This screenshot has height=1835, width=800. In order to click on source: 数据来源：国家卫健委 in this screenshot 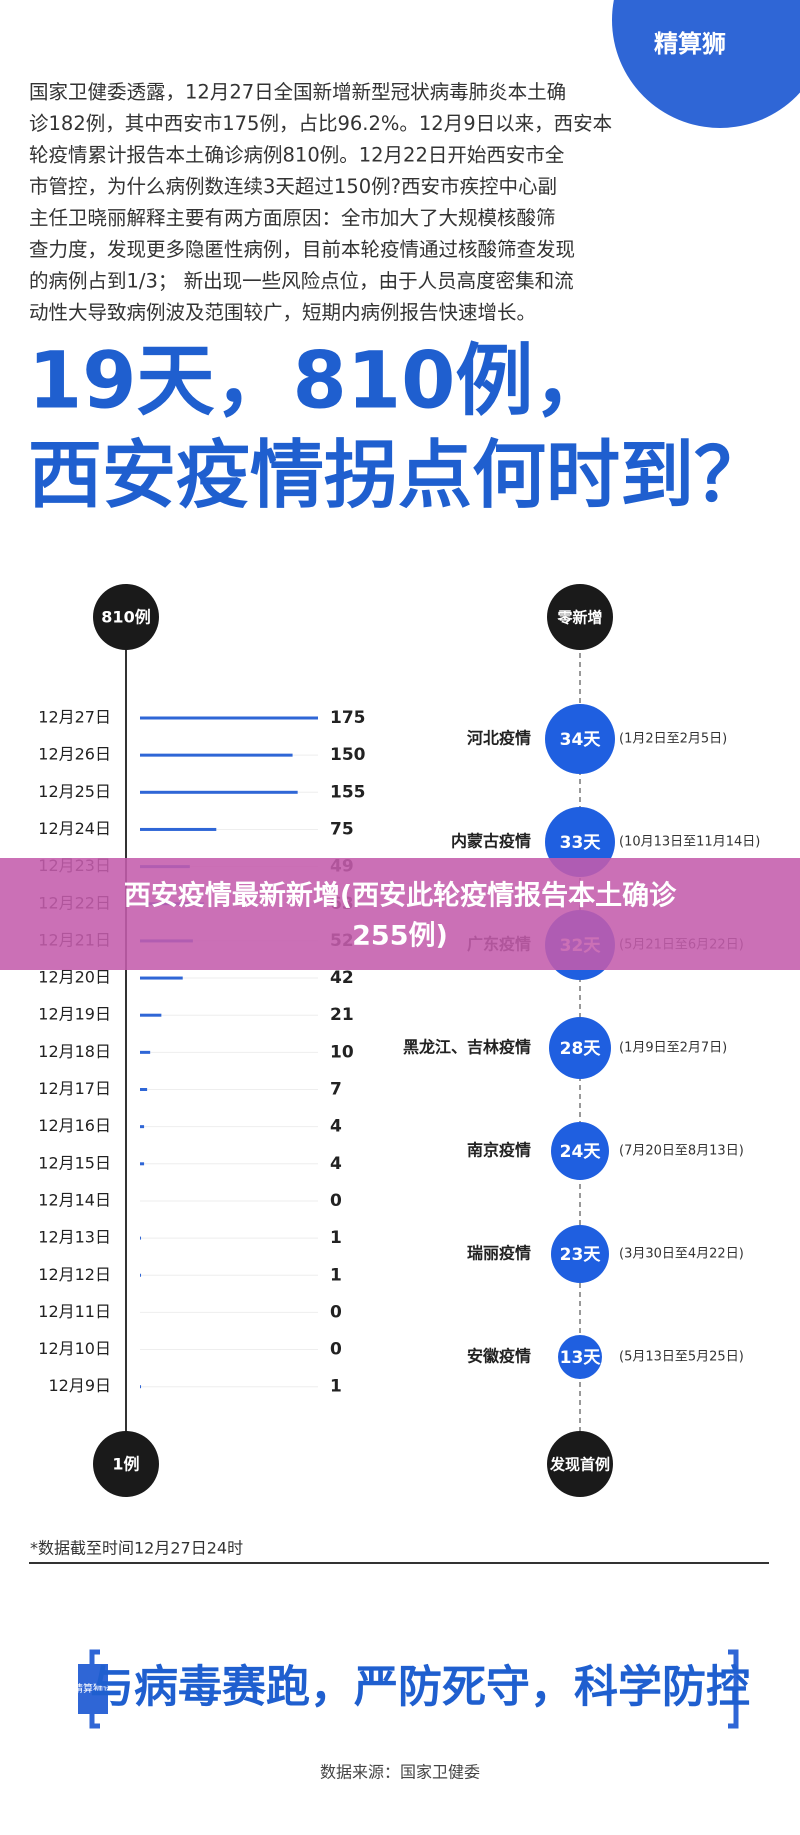, I will do `click(400, 1772)`.